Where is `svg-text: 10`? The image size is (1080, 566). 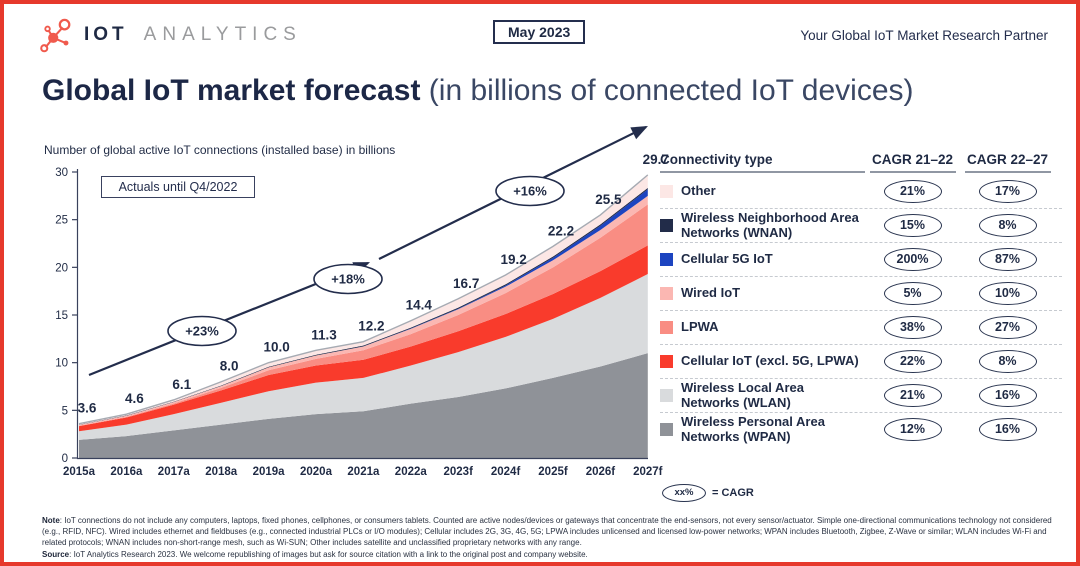
svg-text: 10 is located at coordinates (61, 364).